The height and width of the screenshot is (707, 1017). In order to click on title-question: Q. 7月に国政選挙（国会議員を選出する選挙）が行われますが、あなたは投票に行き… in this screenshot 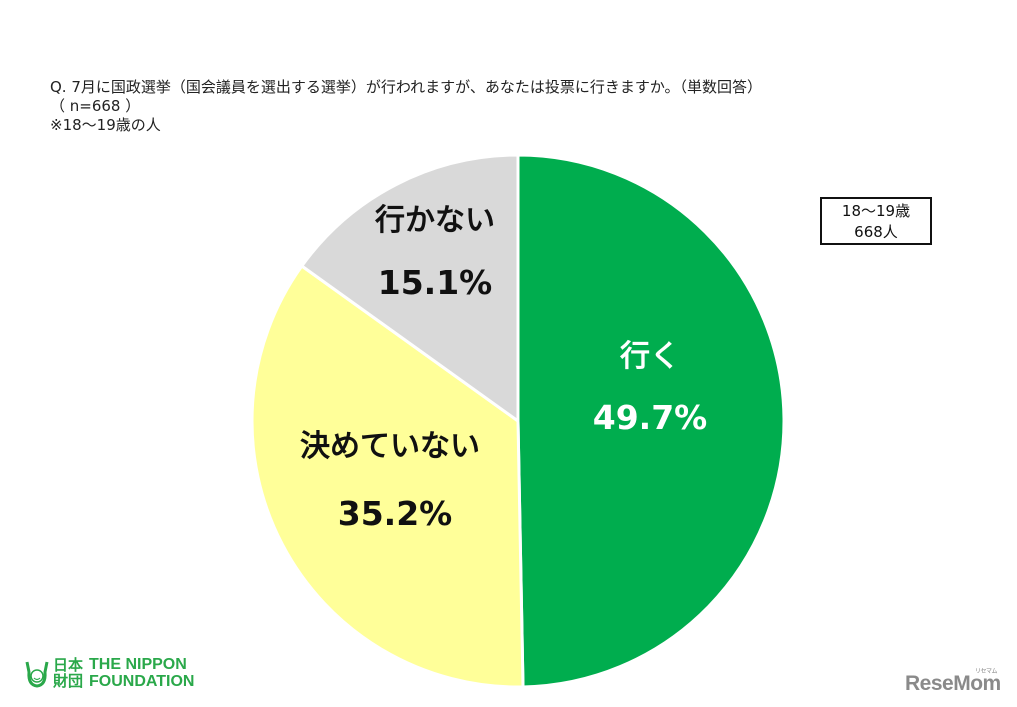, I will do `click(406, 87)`.